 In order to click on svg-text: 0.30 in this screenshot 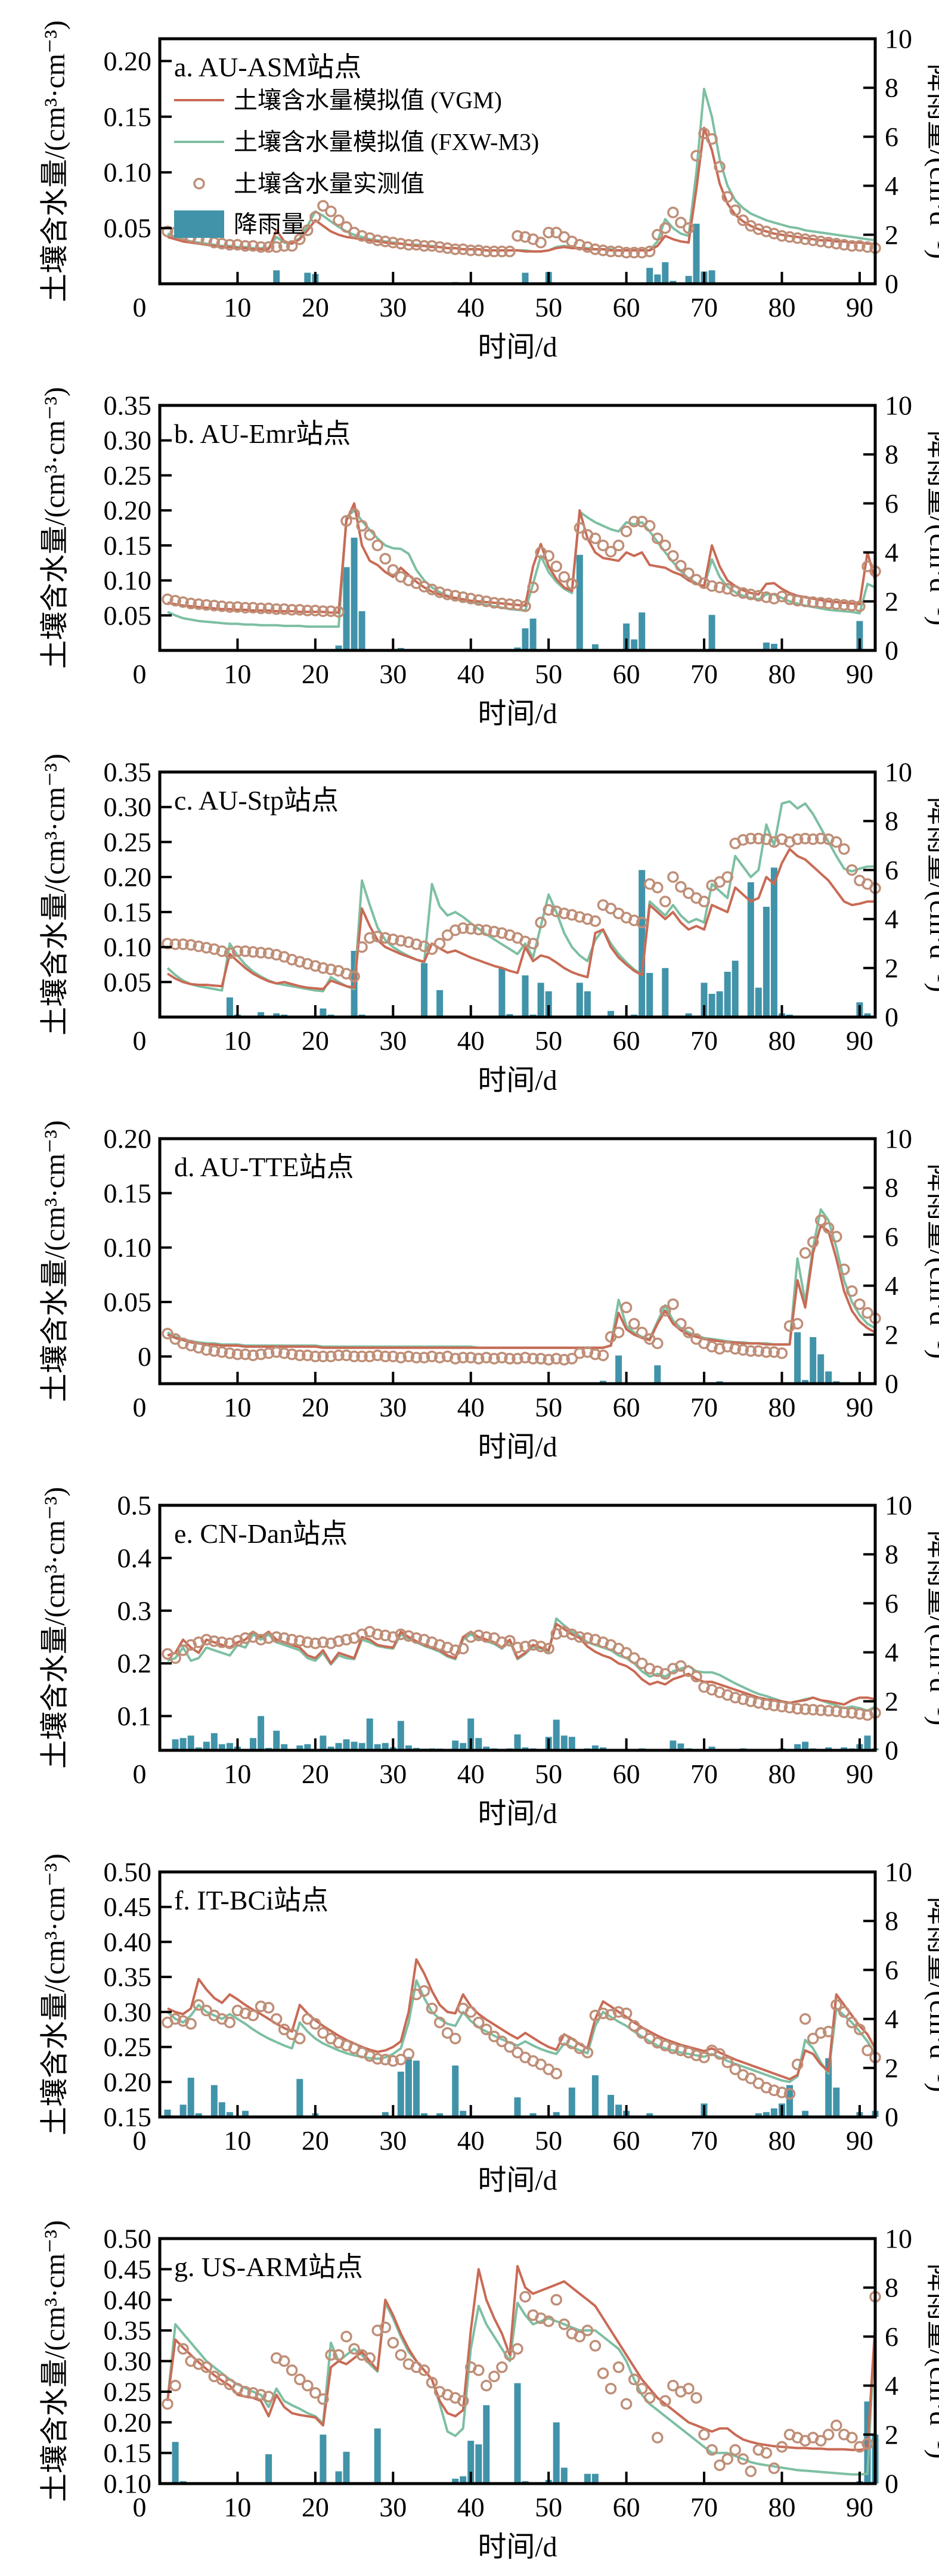, I will do `click(128, 2361)`.